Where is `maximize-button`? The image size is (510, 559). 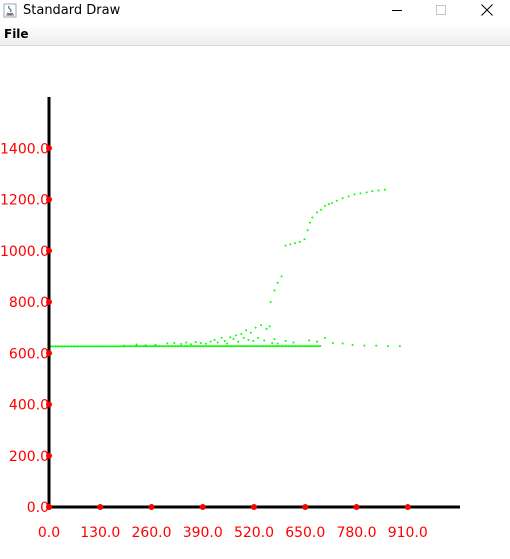
maximize-button is located at coordinates (441, 12).